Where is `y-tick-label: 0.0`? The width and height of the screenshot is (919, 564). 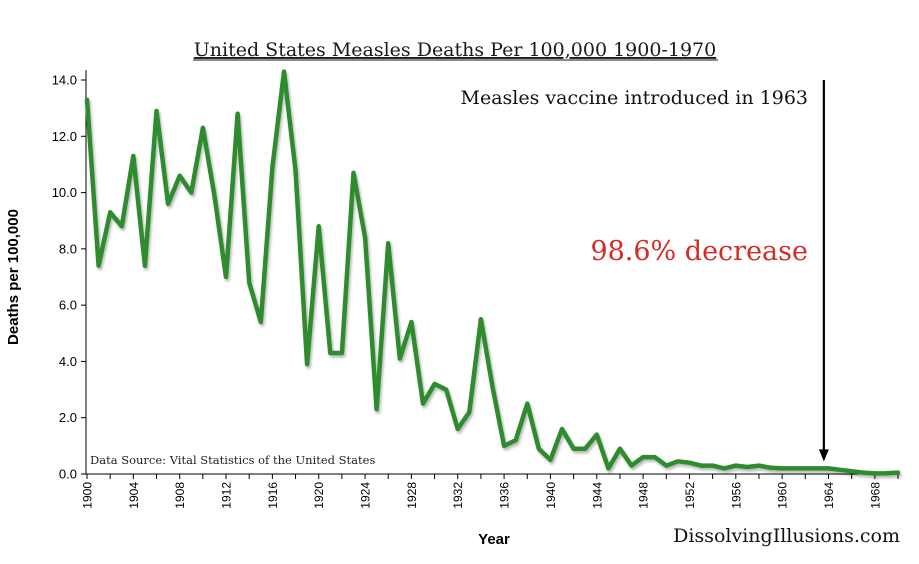 y-tick-label: 0.0 is located at coordinates (68, 474).